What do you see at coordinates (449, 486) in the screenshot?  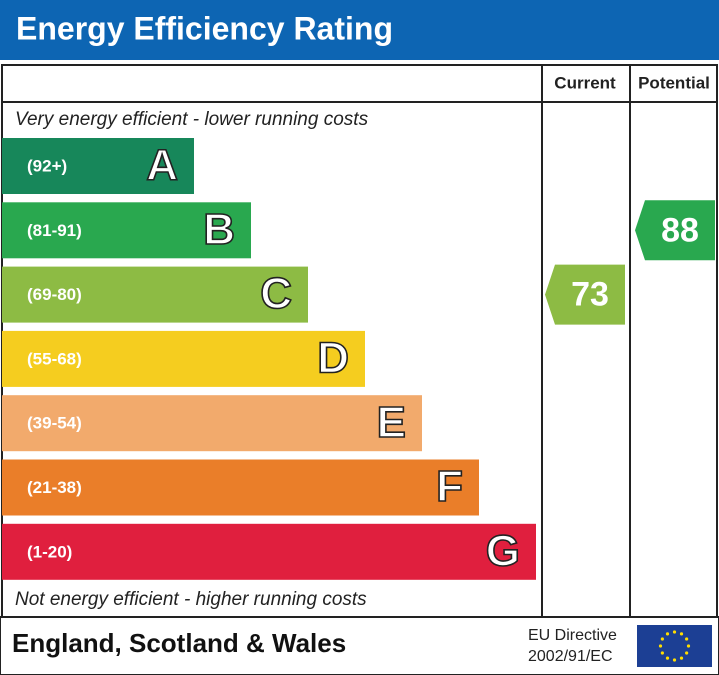 I see `band-letter: F` at bounding box center [449, 486].